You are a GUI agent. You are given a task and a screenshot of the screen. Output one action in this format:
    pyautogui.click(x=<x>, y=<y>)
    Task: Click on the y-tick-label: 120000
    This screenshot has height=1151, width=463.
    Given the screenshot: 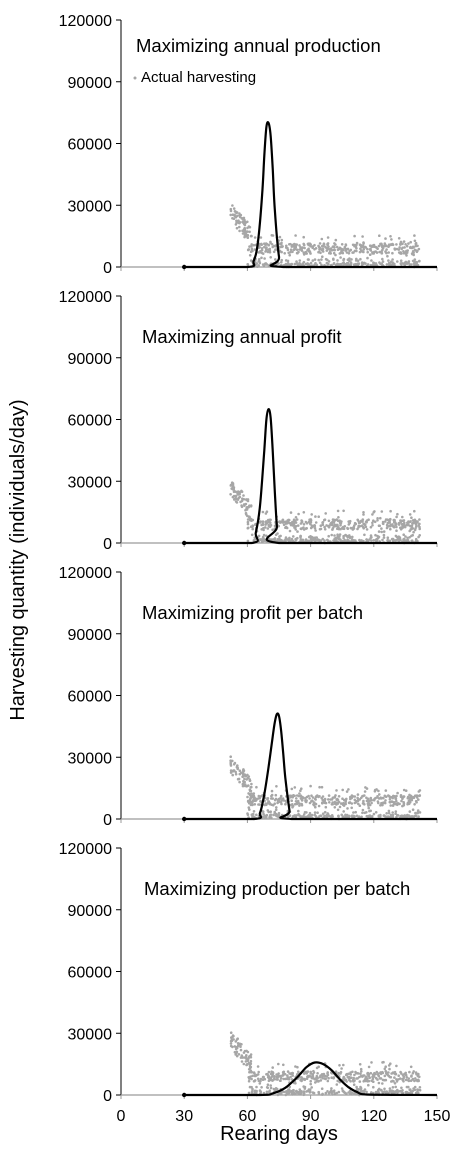 What is the action you would take?
    pyautogui.click(x=85, y=297)
    